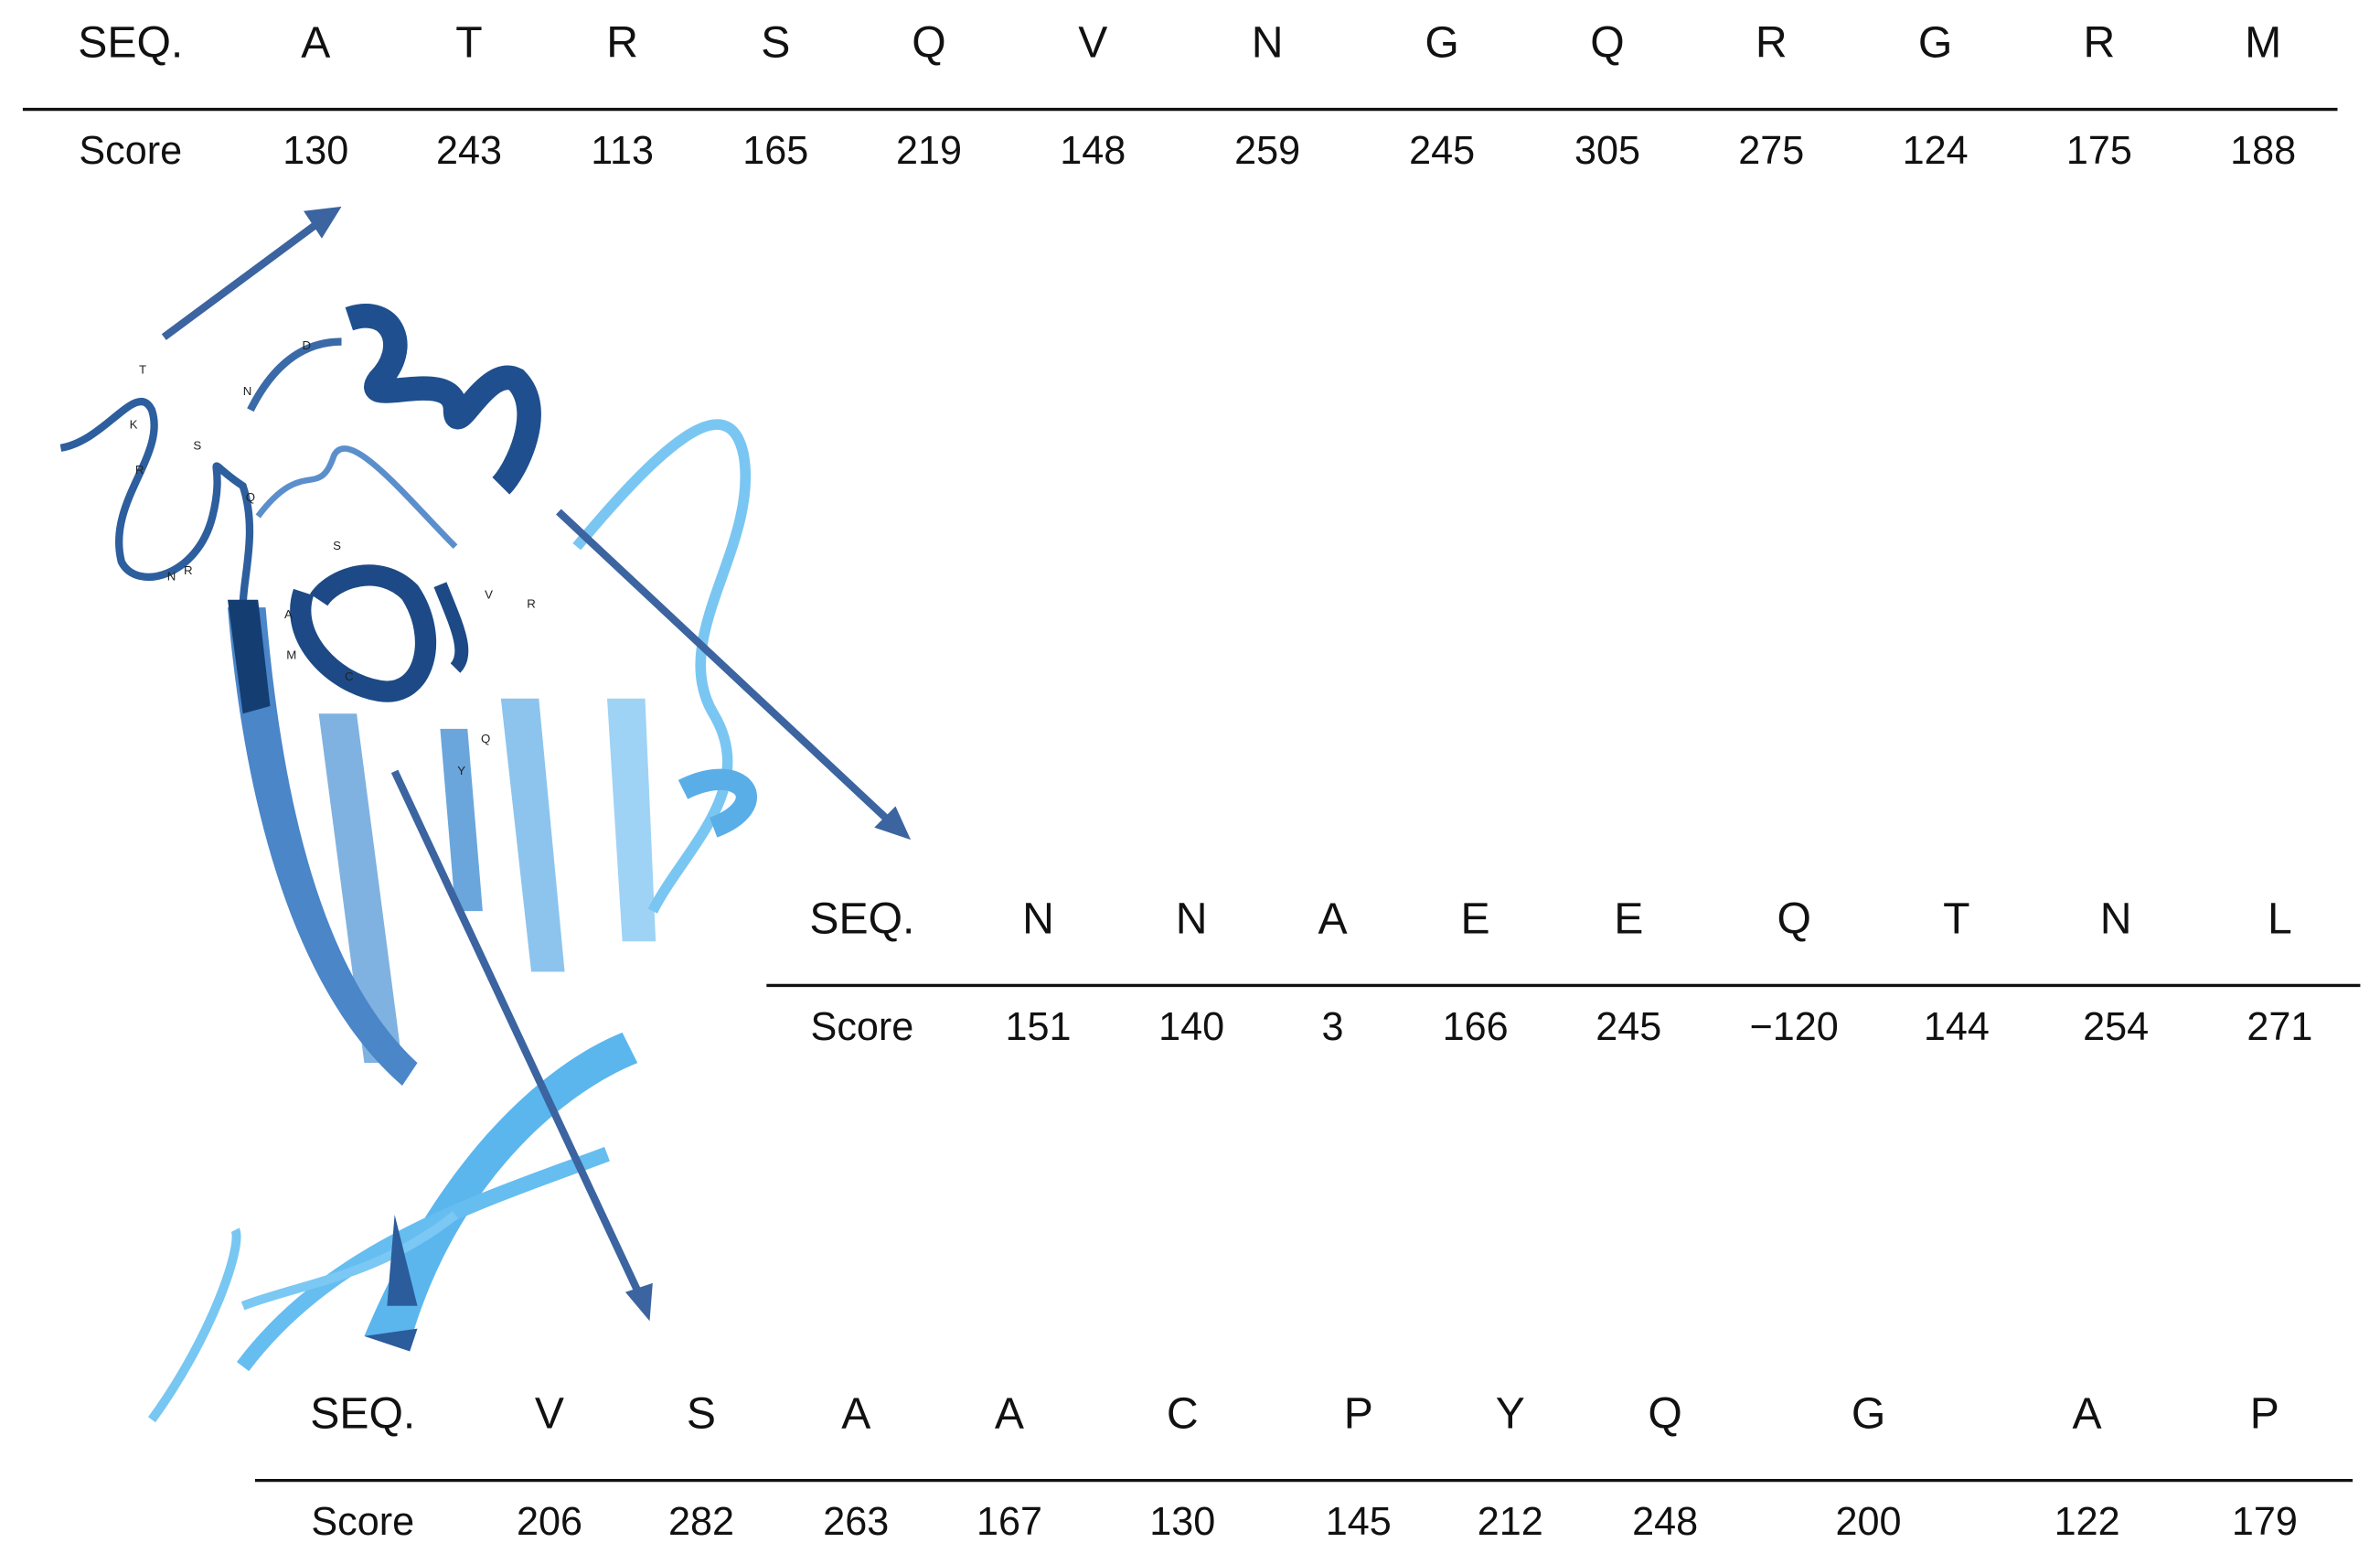 Image resolution: width=2380 pixels, height=1564 pixels. Describe the element at coordinates (1510, 1414) in the screenshot. I see `residue: Y` at that location.